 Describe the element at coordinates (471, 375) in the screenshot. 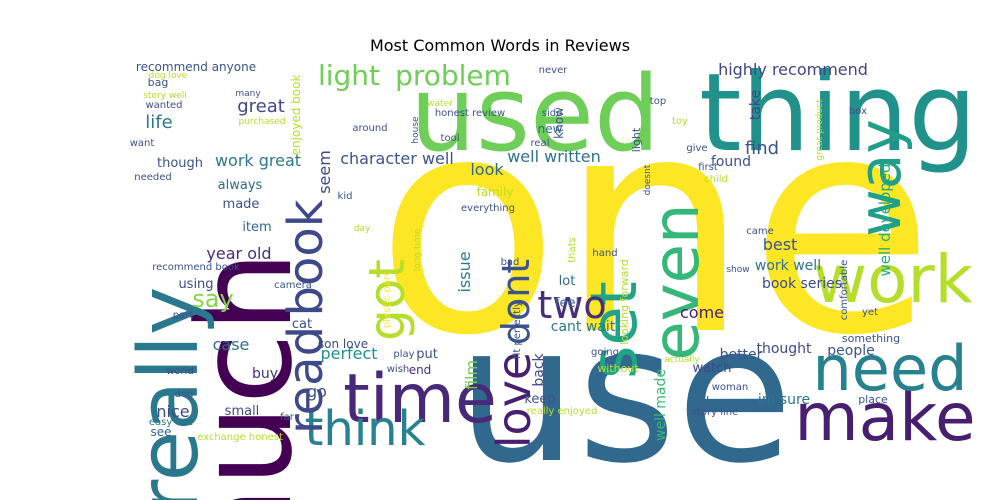

I see `word-film: film` at that location.